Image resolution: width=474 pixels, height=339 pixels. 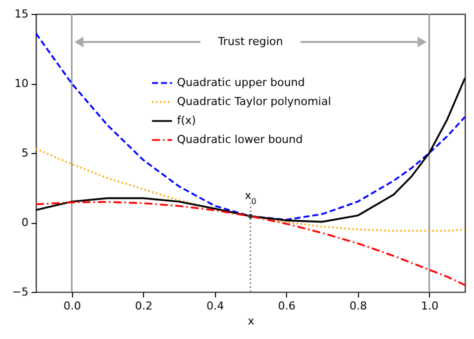 What do you see at coordinates (241, 82) in the screenshot?
I see `legend-label: Quadratic upper bound` at bounding box center [241, 82].